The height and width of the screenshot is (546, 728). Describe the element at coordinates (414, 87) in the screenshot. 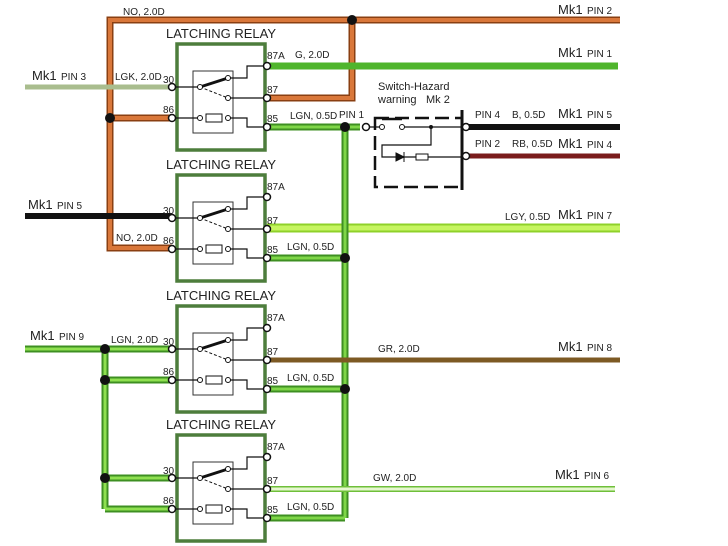

I see `switch-title: Switch-Hazard` at that location.